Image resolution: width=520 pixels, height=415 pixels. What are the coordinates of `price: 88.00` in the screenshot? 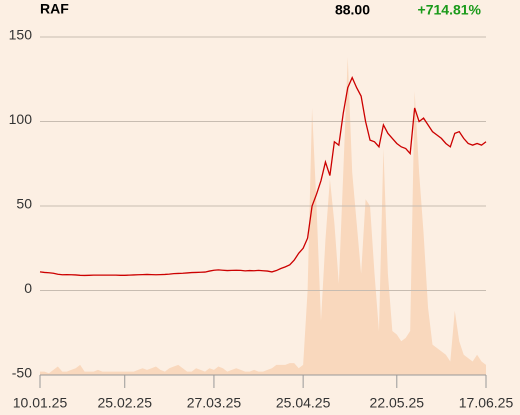 It's located at (352, 10).